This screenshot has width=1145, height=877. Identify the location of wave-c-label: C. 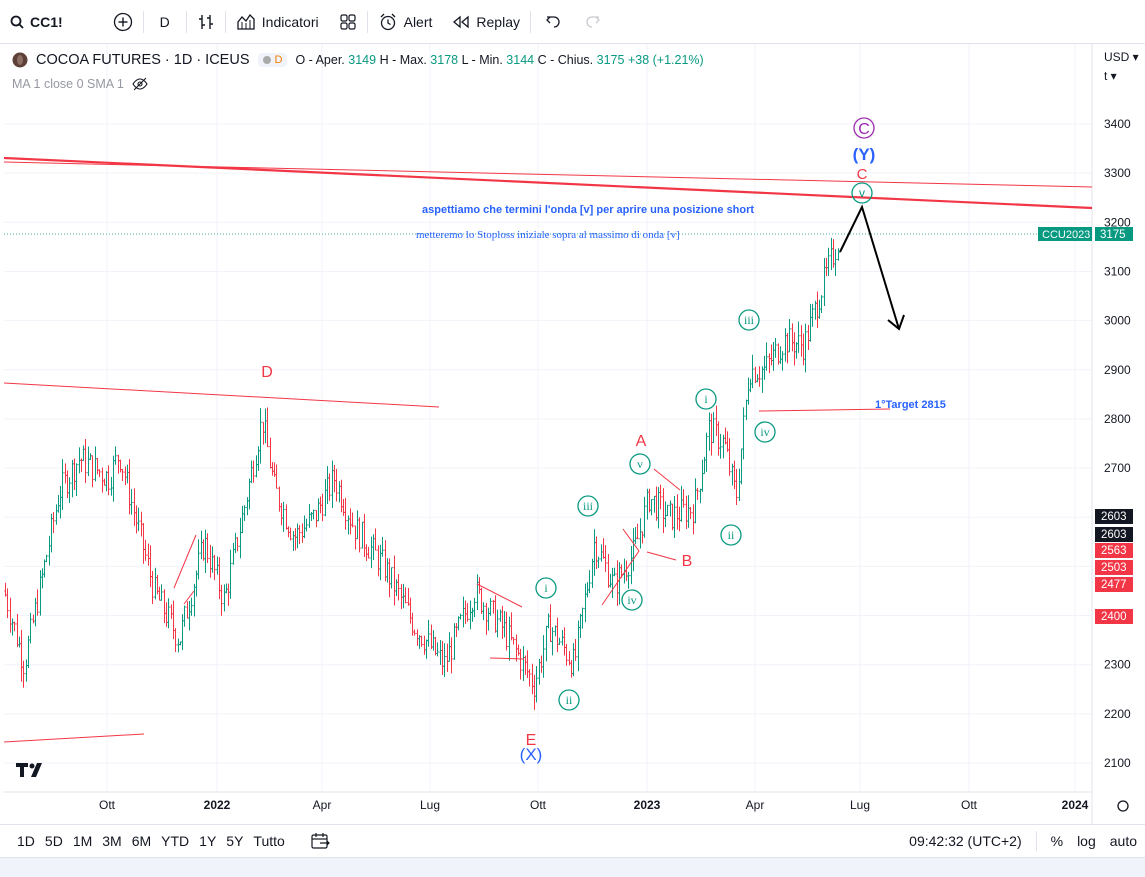
(864, 129).